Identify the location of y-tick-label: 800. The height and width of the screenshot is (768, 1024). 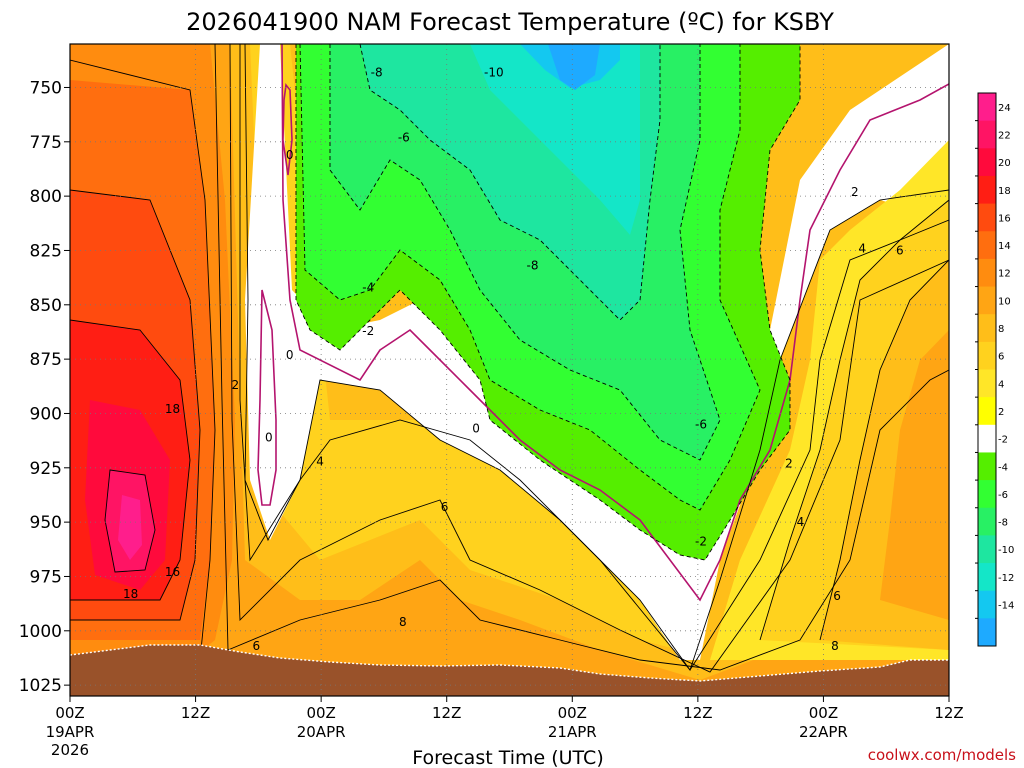
(46, 197).